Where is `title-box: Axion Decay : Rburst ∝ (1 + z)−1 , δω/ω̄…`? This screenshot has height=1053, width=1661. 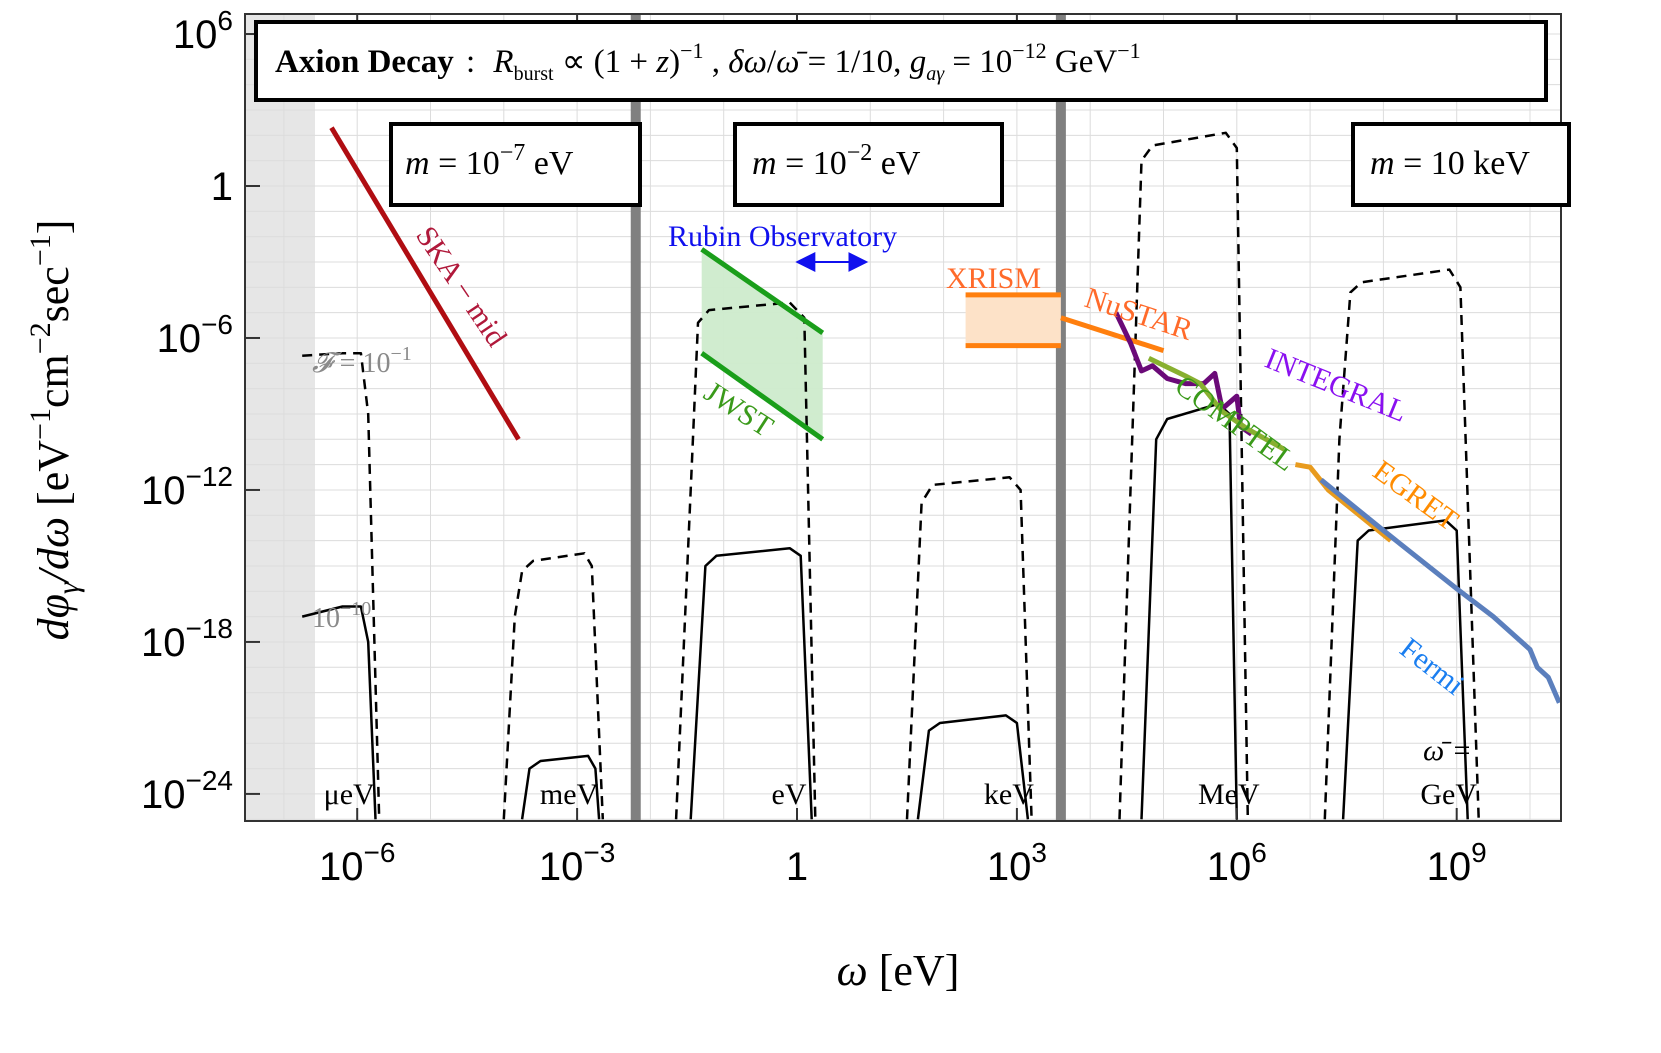 title-box: Axion Decay : Rburst ∝ (1 + z)−1 , δω/ω̄… is located at coordinates (901, 61).